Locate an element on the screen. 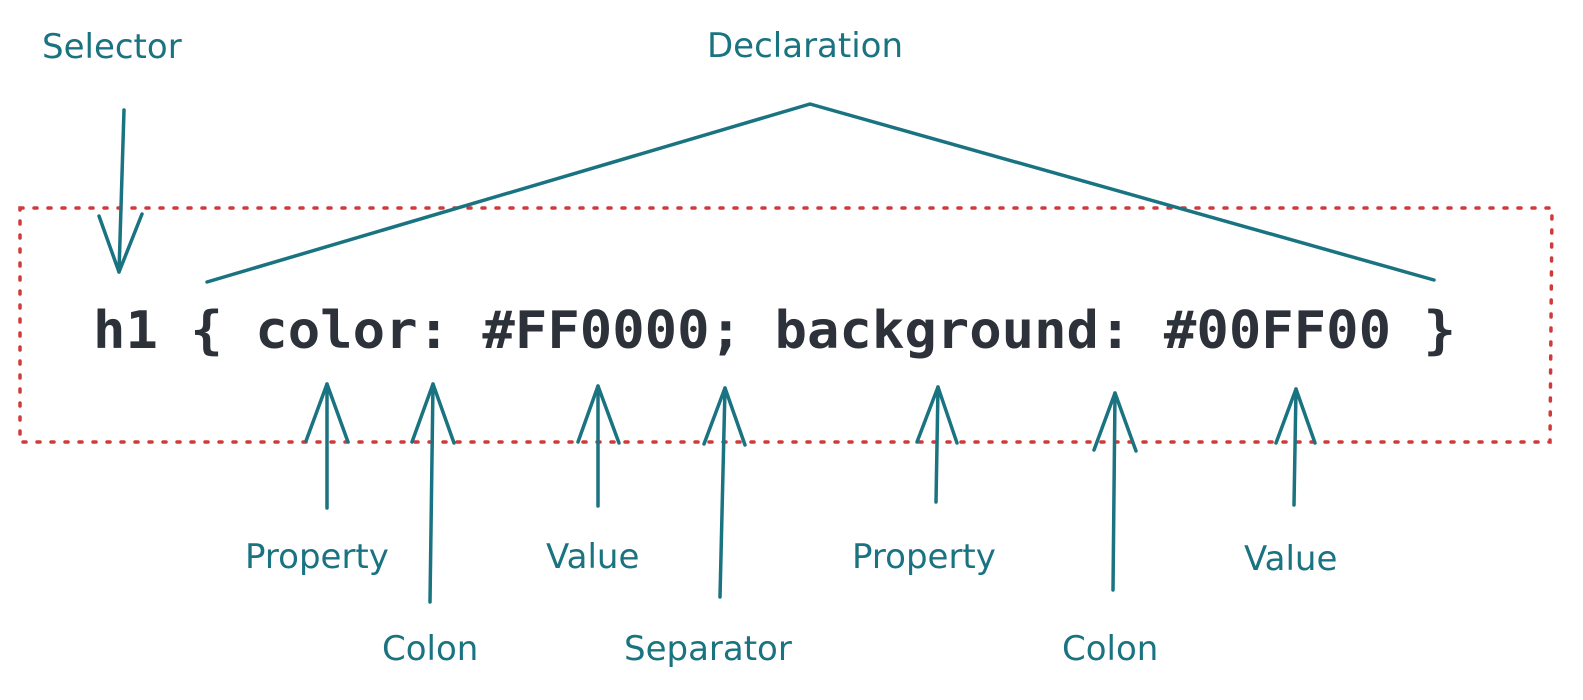 The height and width of the screenshot is (700, 1583). label-separator: Separator is located at coordinates (708, 649).